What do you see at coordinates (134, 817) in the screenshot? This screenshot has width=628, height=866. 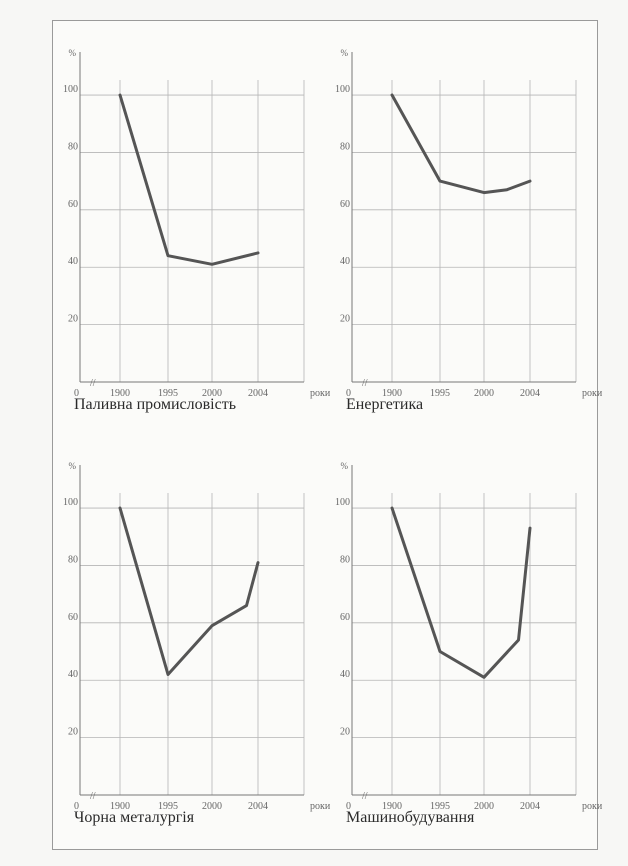 I see `chart-title: Чорна металургія` at bounding box center [134, 817].